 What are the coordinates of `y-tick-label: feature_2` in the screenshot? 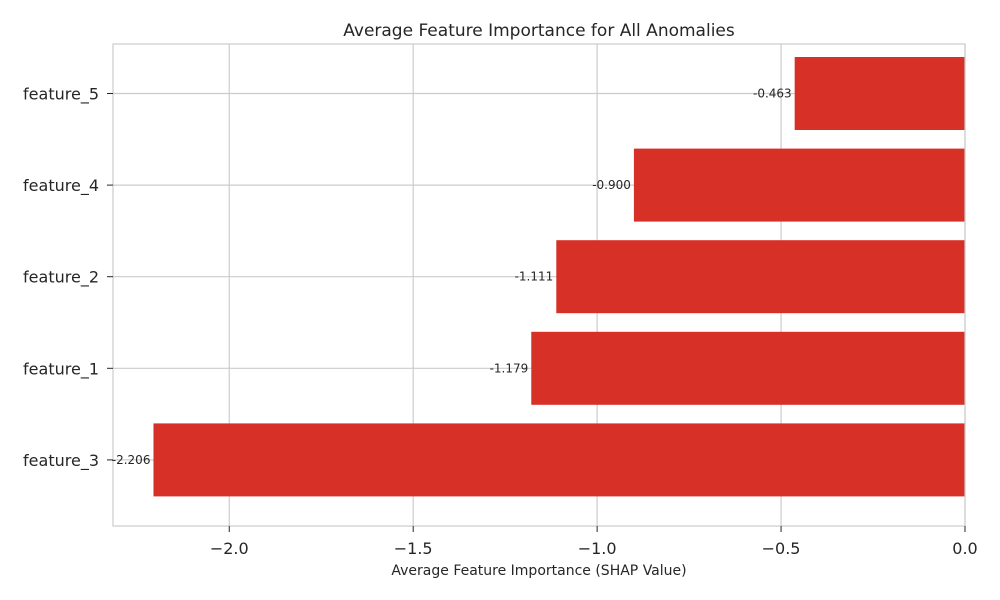 It's located at (61, 278).